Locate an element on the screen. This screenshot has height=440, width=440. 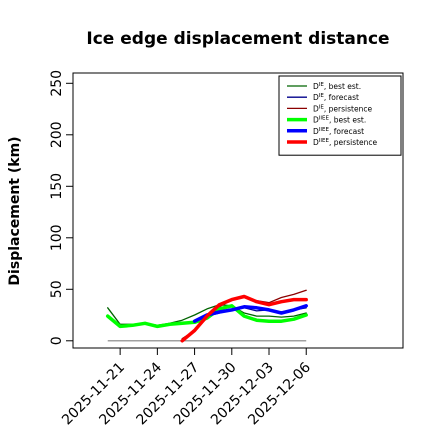
chart-title: Ice edge displacement distance is located at coordinates (237, 39).